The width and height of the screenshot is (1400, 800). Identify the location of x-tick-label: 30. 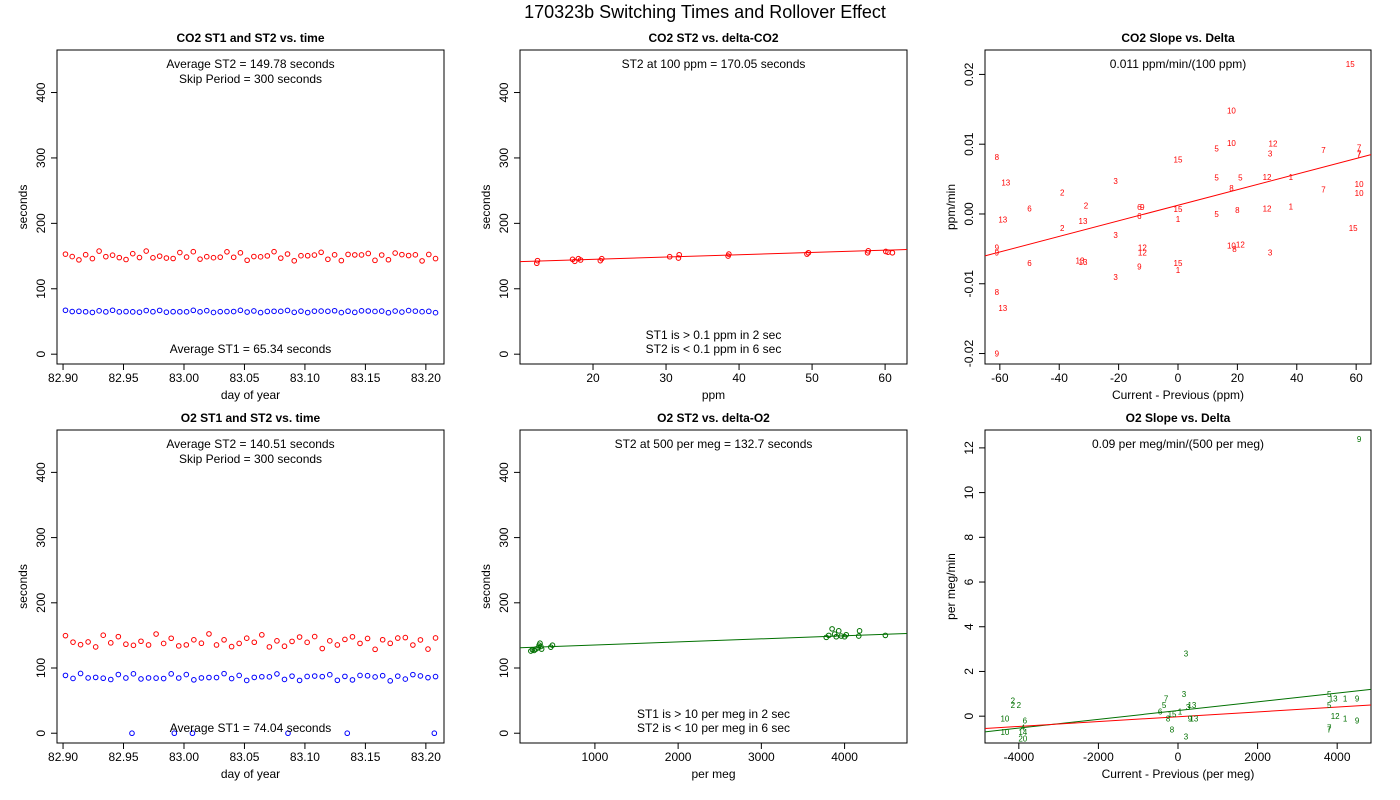
(666, 378).